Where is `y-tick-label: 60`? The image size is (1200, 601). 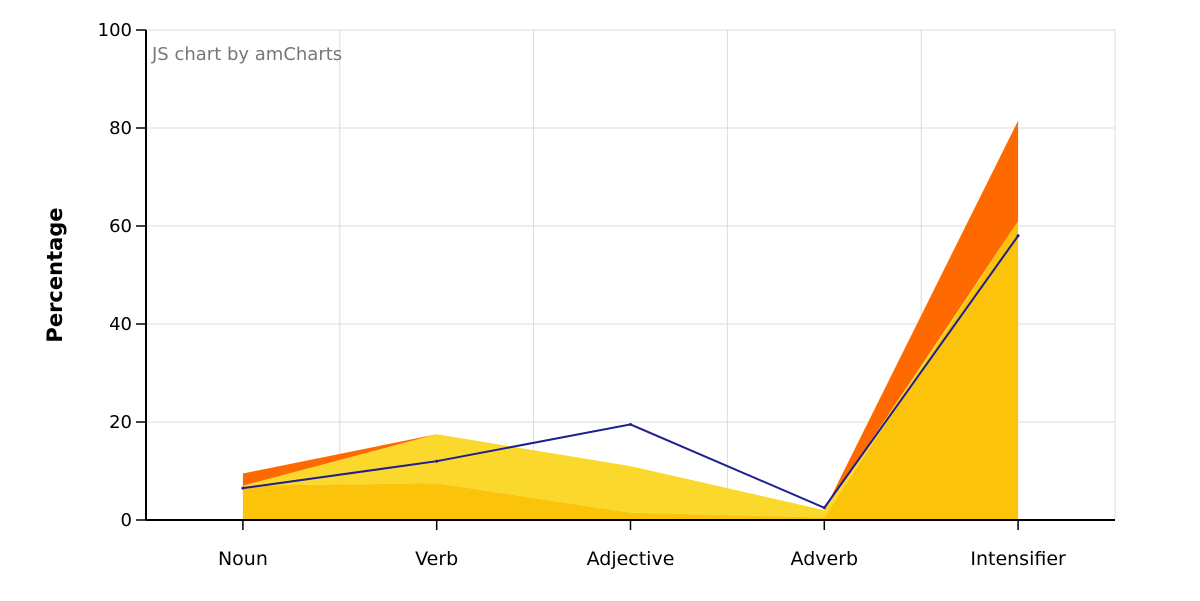 y-tick-label: 60 is located at coordinates (120, 226).